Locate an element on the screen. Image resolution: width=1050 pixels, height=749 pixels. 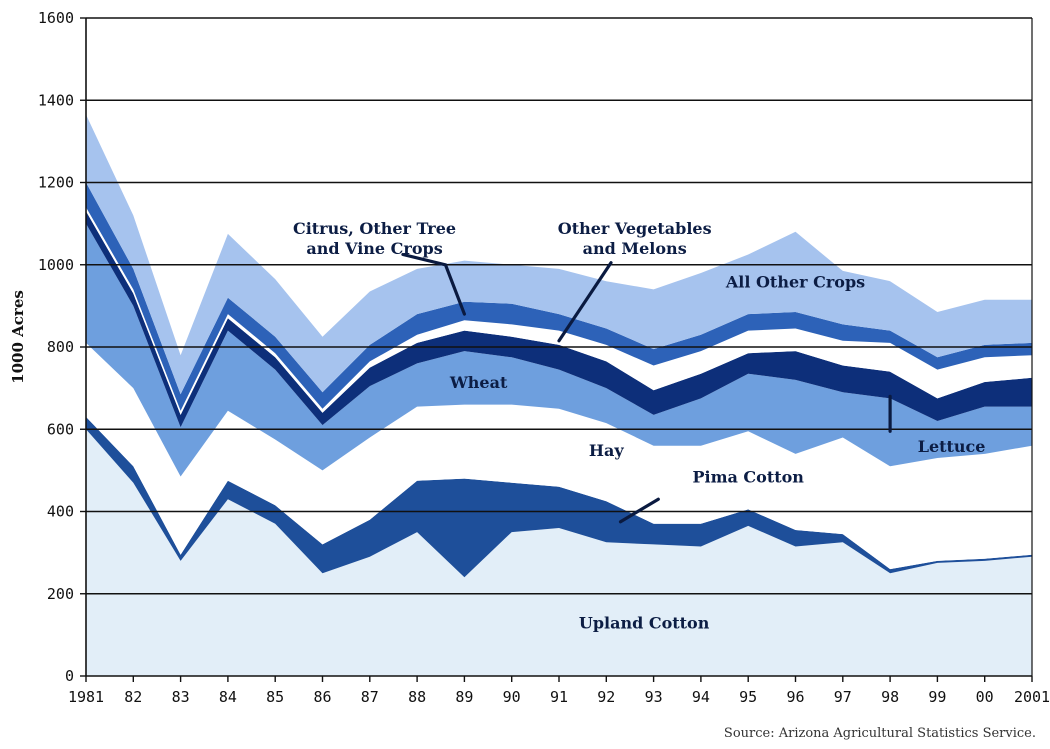
y-axis-title-group: 1000 Acres is located at coordinates (18, 337).